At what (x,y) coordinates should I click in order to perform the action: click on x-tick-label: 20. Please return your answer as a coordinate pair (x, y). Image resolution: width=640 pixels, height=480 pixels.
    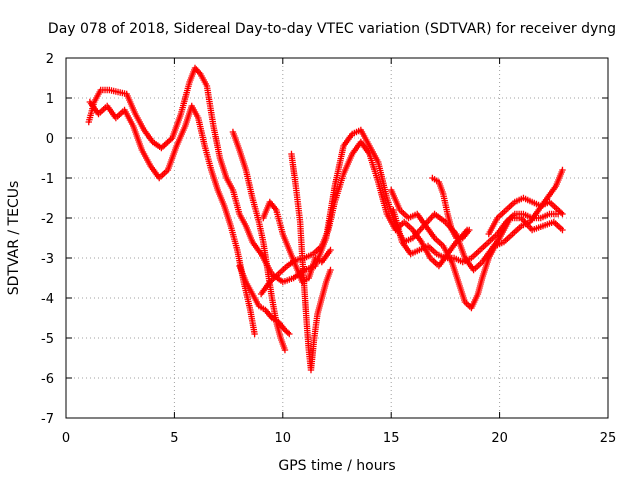
    Looking at the image, I should click on (499, 438).